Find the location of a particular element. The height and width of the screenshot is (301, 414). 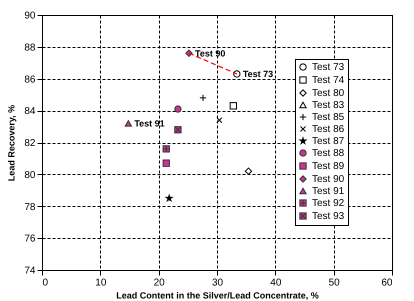

y-tick-label: 76 is located at coordinates (30, 239).